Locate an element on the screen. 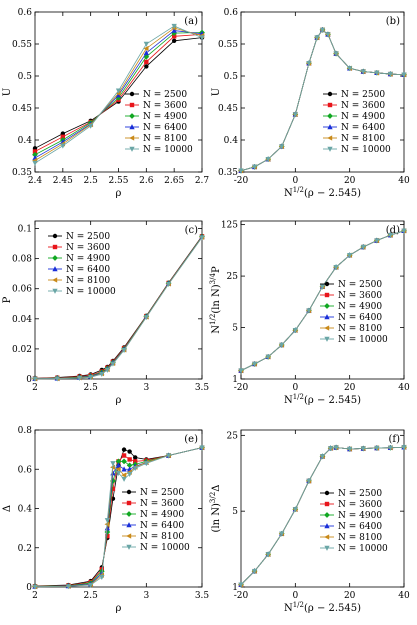 The width and height of the screenshot is (417, 625). legend-entry: N = 4900 is located at coordinates (360, 307).